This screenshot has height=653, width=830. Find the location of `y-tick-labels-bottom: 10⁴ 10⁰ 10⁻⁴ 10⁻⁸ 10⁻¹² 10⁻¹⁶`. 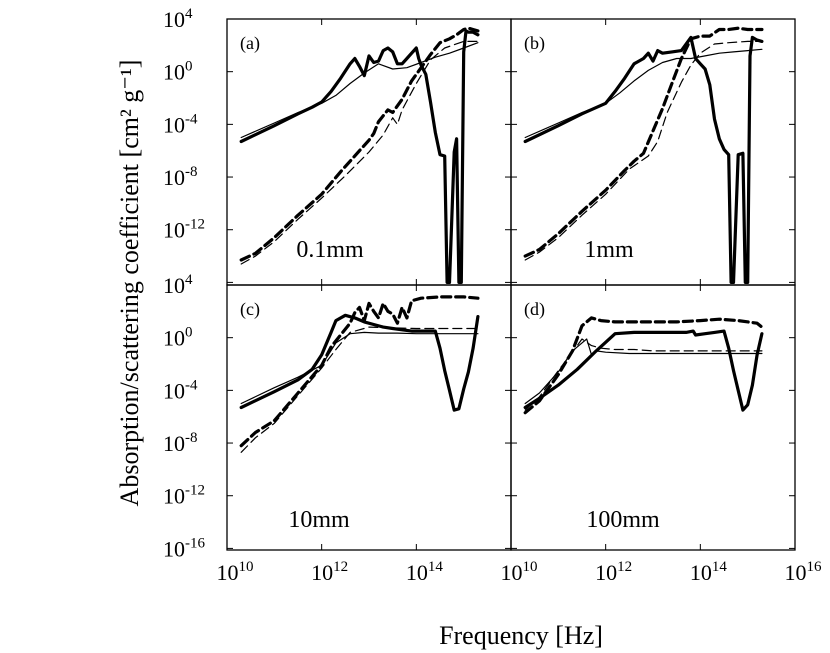

y-tick-labels-bottom: 10⁴ 10⁰ 10⁻⁴ 10⁻⁸ 10⁻¹² 10⁻¹⁶ is located at coordinates (184, 416).